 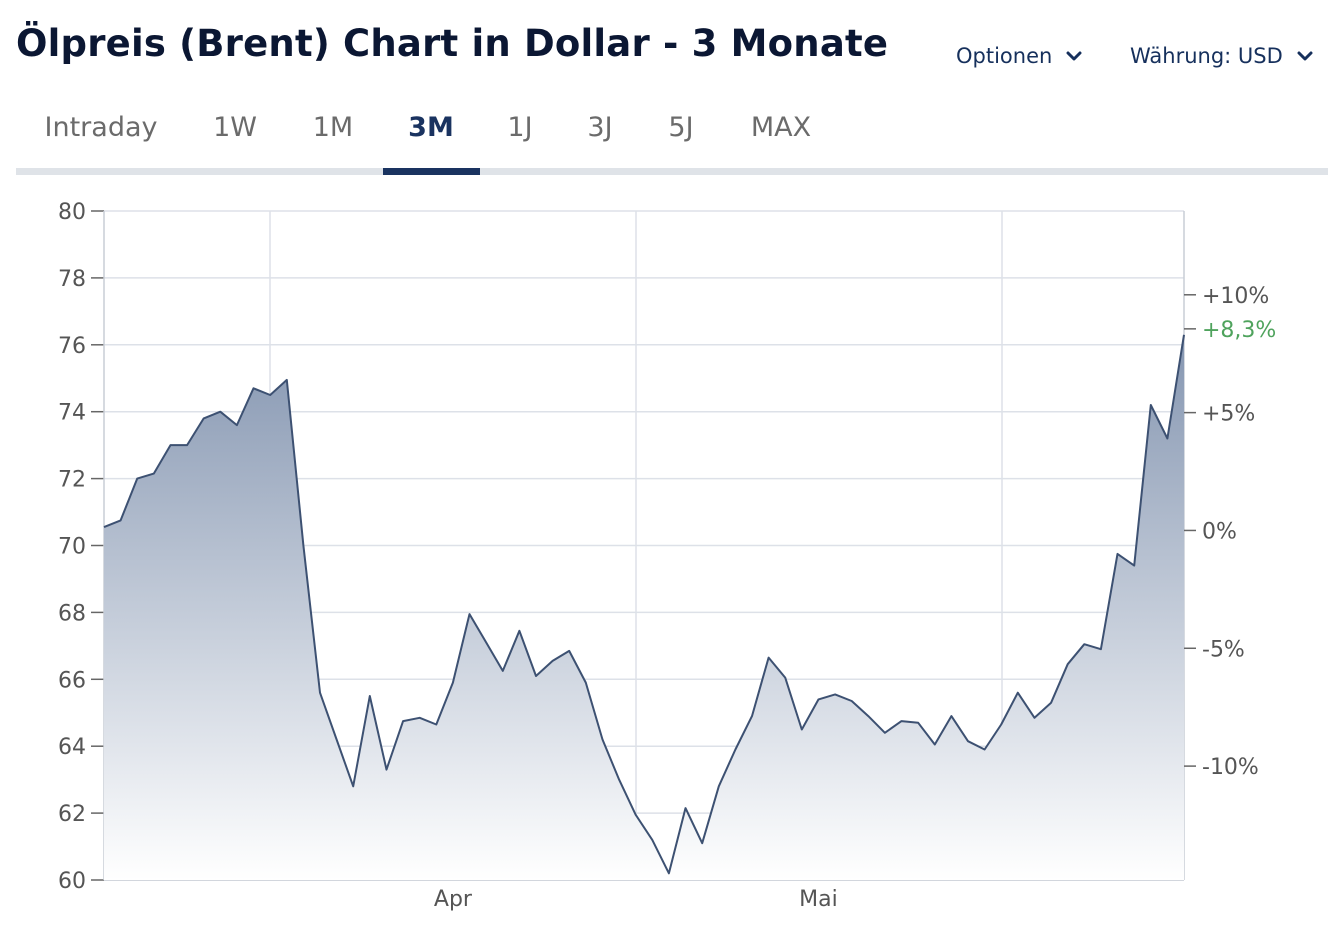 I want to click on options-dropdown: Optionen, so click(x=1019, y=56).